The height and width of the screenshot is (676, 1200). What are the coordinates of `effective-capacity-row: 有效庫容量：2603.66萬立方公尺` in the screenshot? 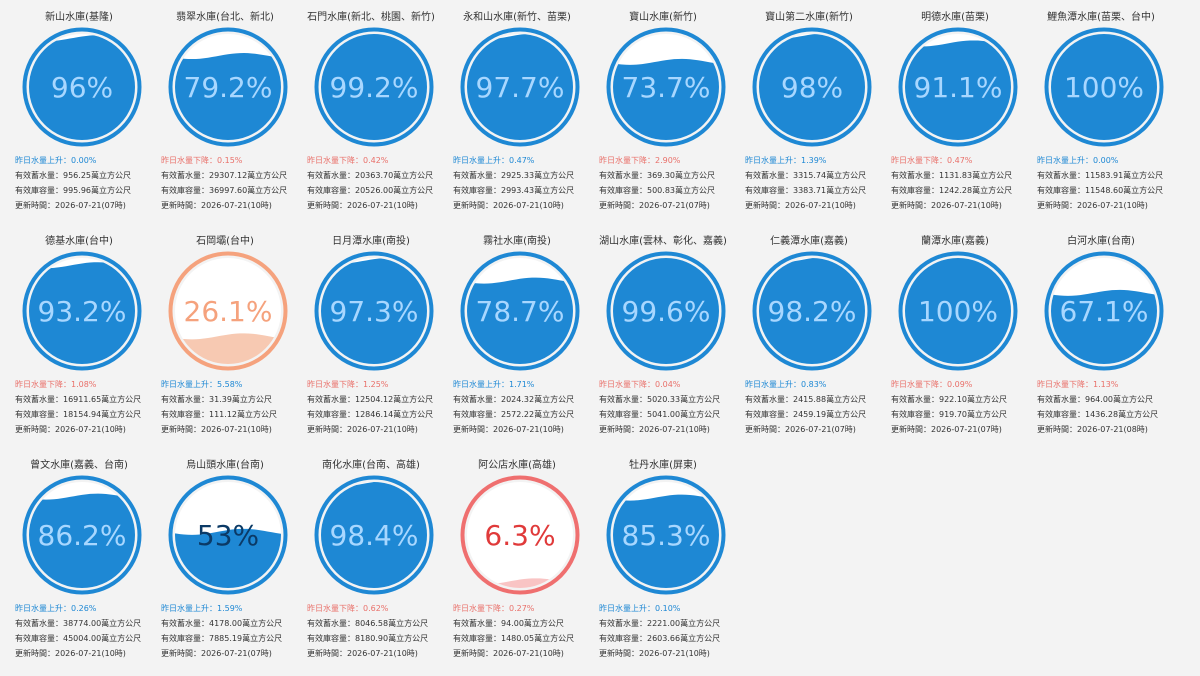 It's located at (669, 638).